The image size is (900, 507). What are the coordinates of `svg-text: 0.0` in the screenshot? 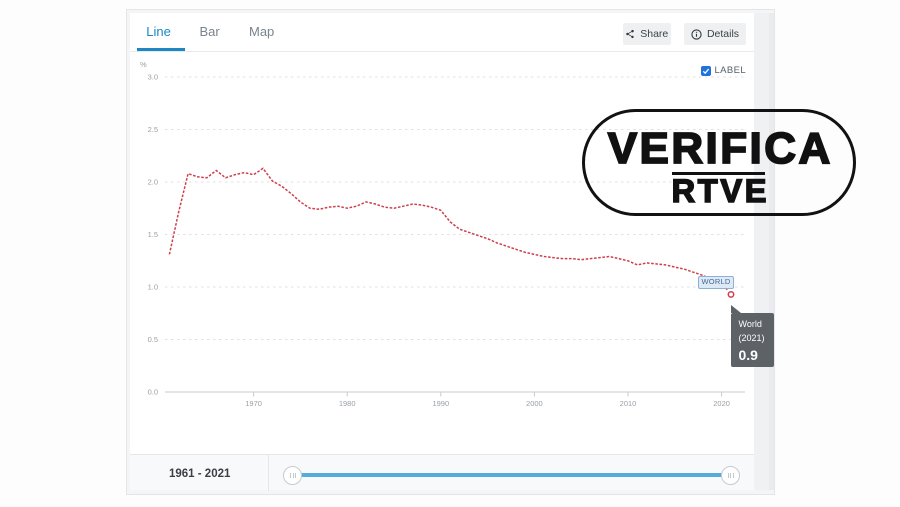 It's located at (153, 392).